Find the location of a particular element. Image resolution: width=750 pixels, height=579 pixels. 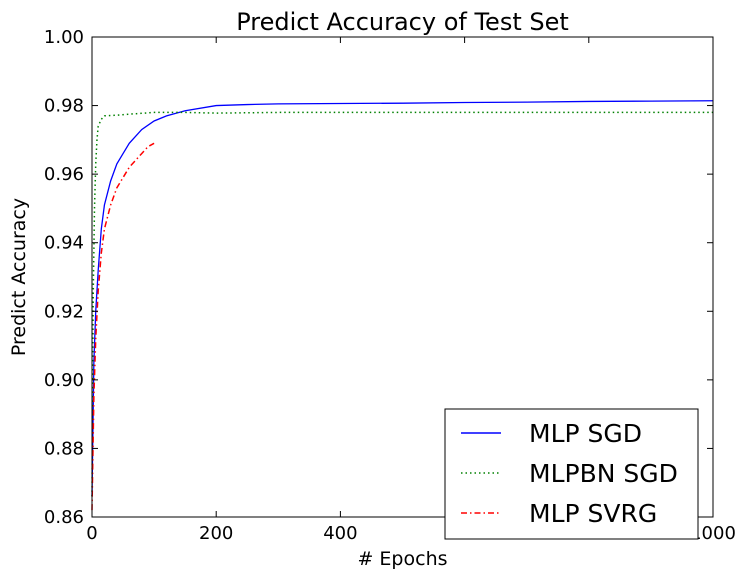

x-tick-label: 400 is located at coordinates (340, 533).